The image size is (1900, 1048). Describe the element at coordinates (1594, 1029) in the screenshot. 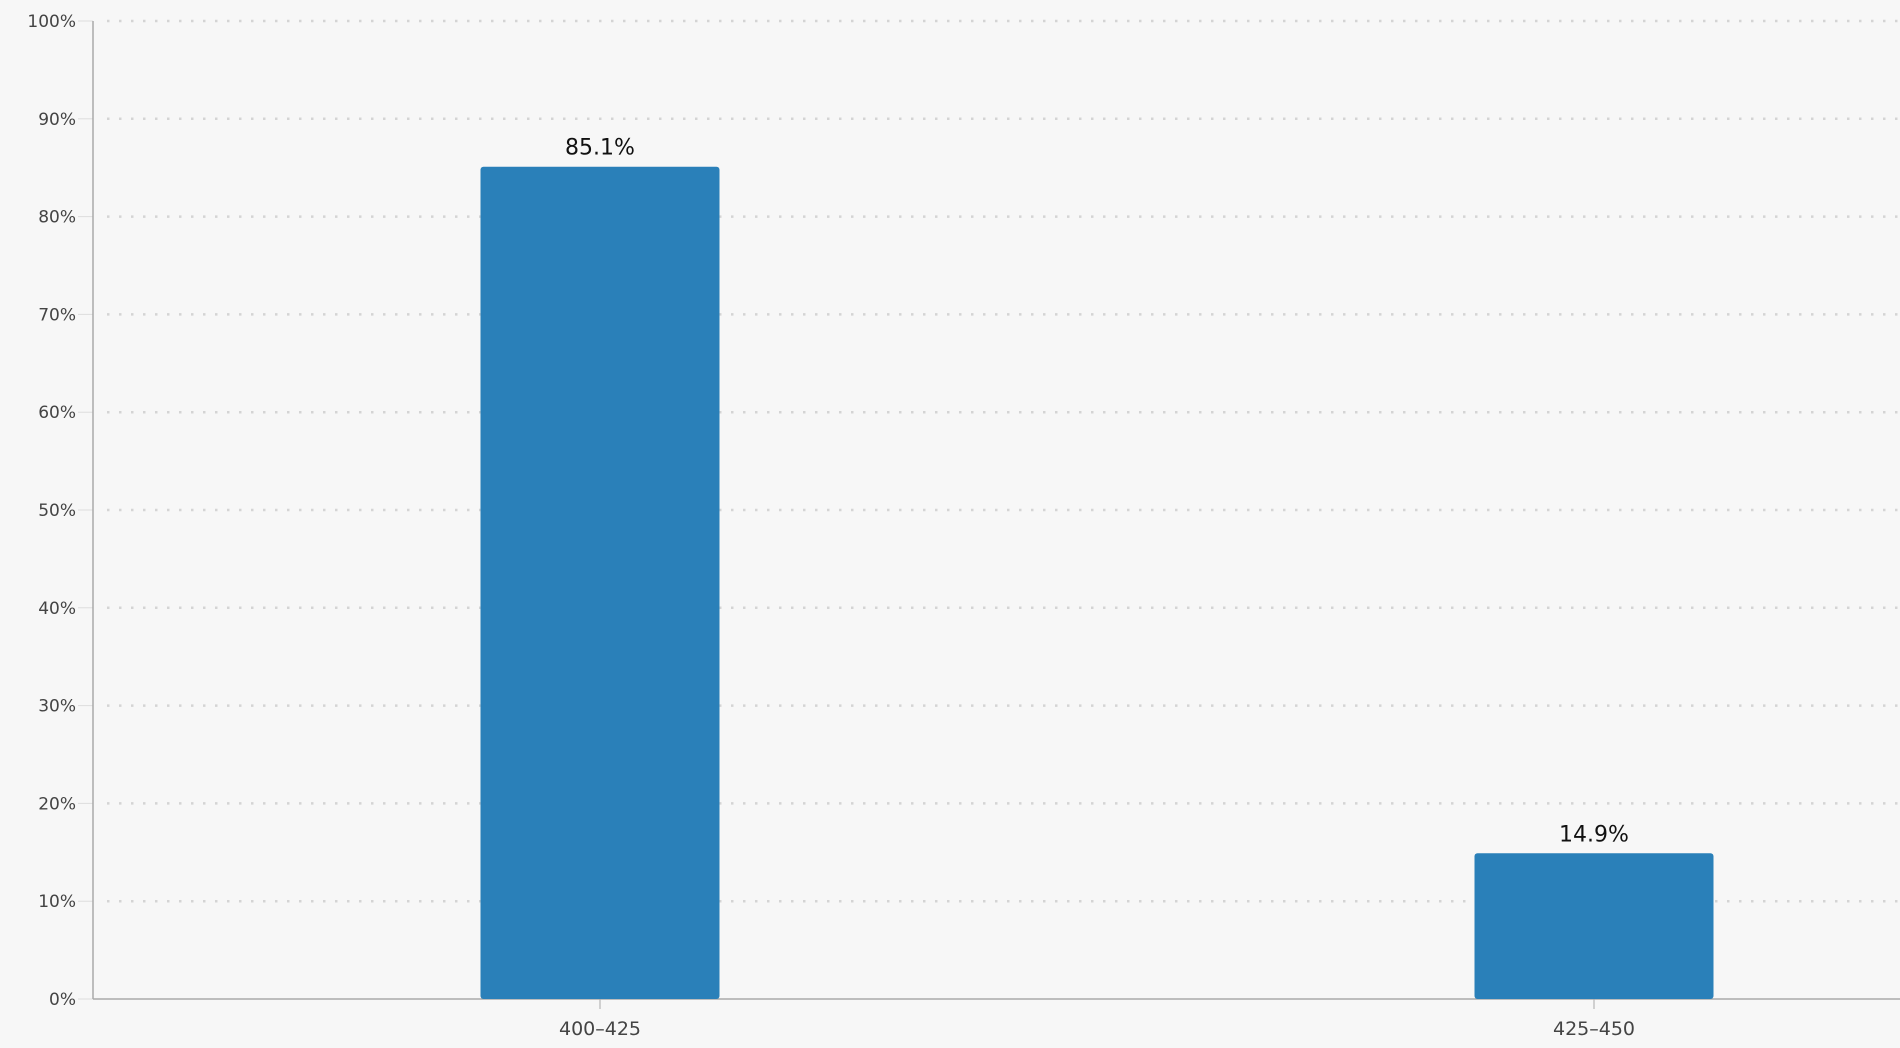

I see `x-tick-label: 425–450` at that location.